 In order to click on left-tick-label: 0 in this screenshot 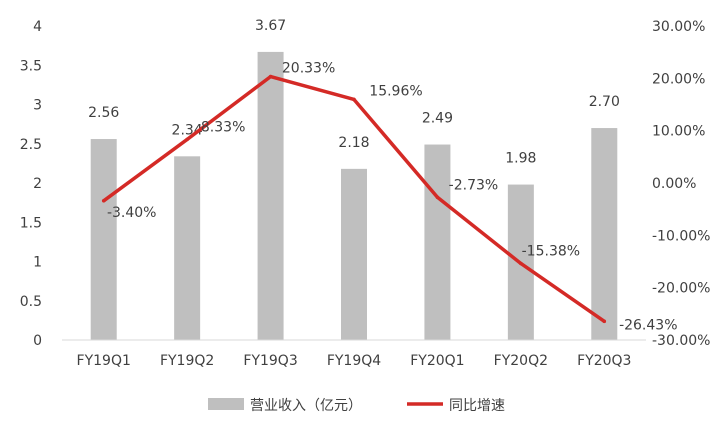, I will do `click(37, 341)`.